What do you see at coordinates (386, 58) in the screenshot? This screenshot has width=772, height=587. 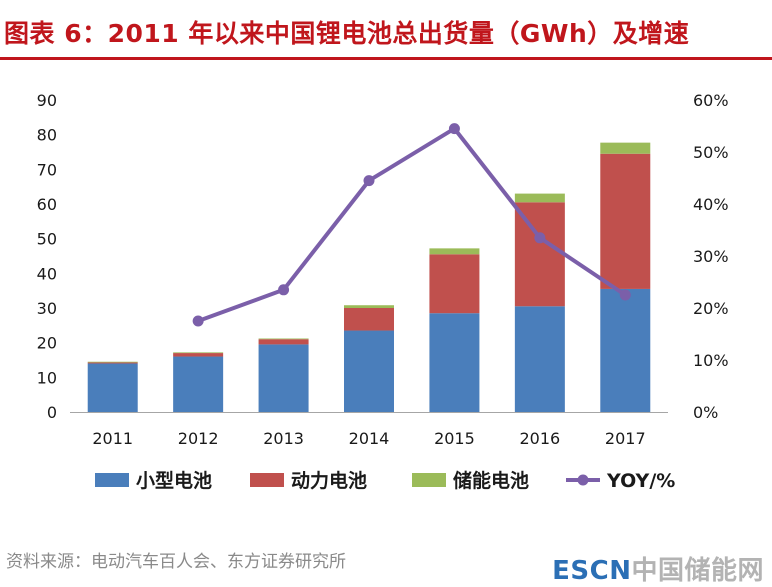 I see `title-underline` at bounding box center [386, 58].